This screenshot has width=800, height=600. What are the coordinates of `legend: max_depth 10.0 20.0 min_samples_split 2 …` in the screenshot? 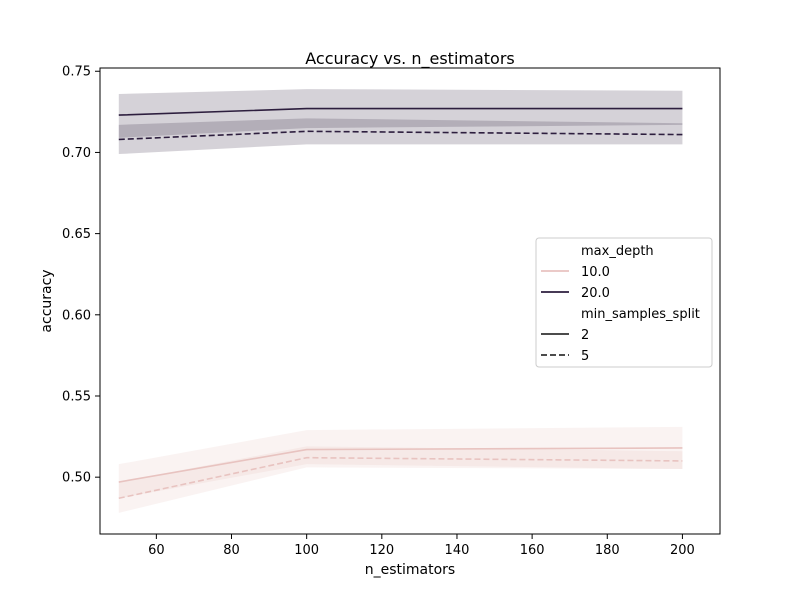 It's located at (624, 302).